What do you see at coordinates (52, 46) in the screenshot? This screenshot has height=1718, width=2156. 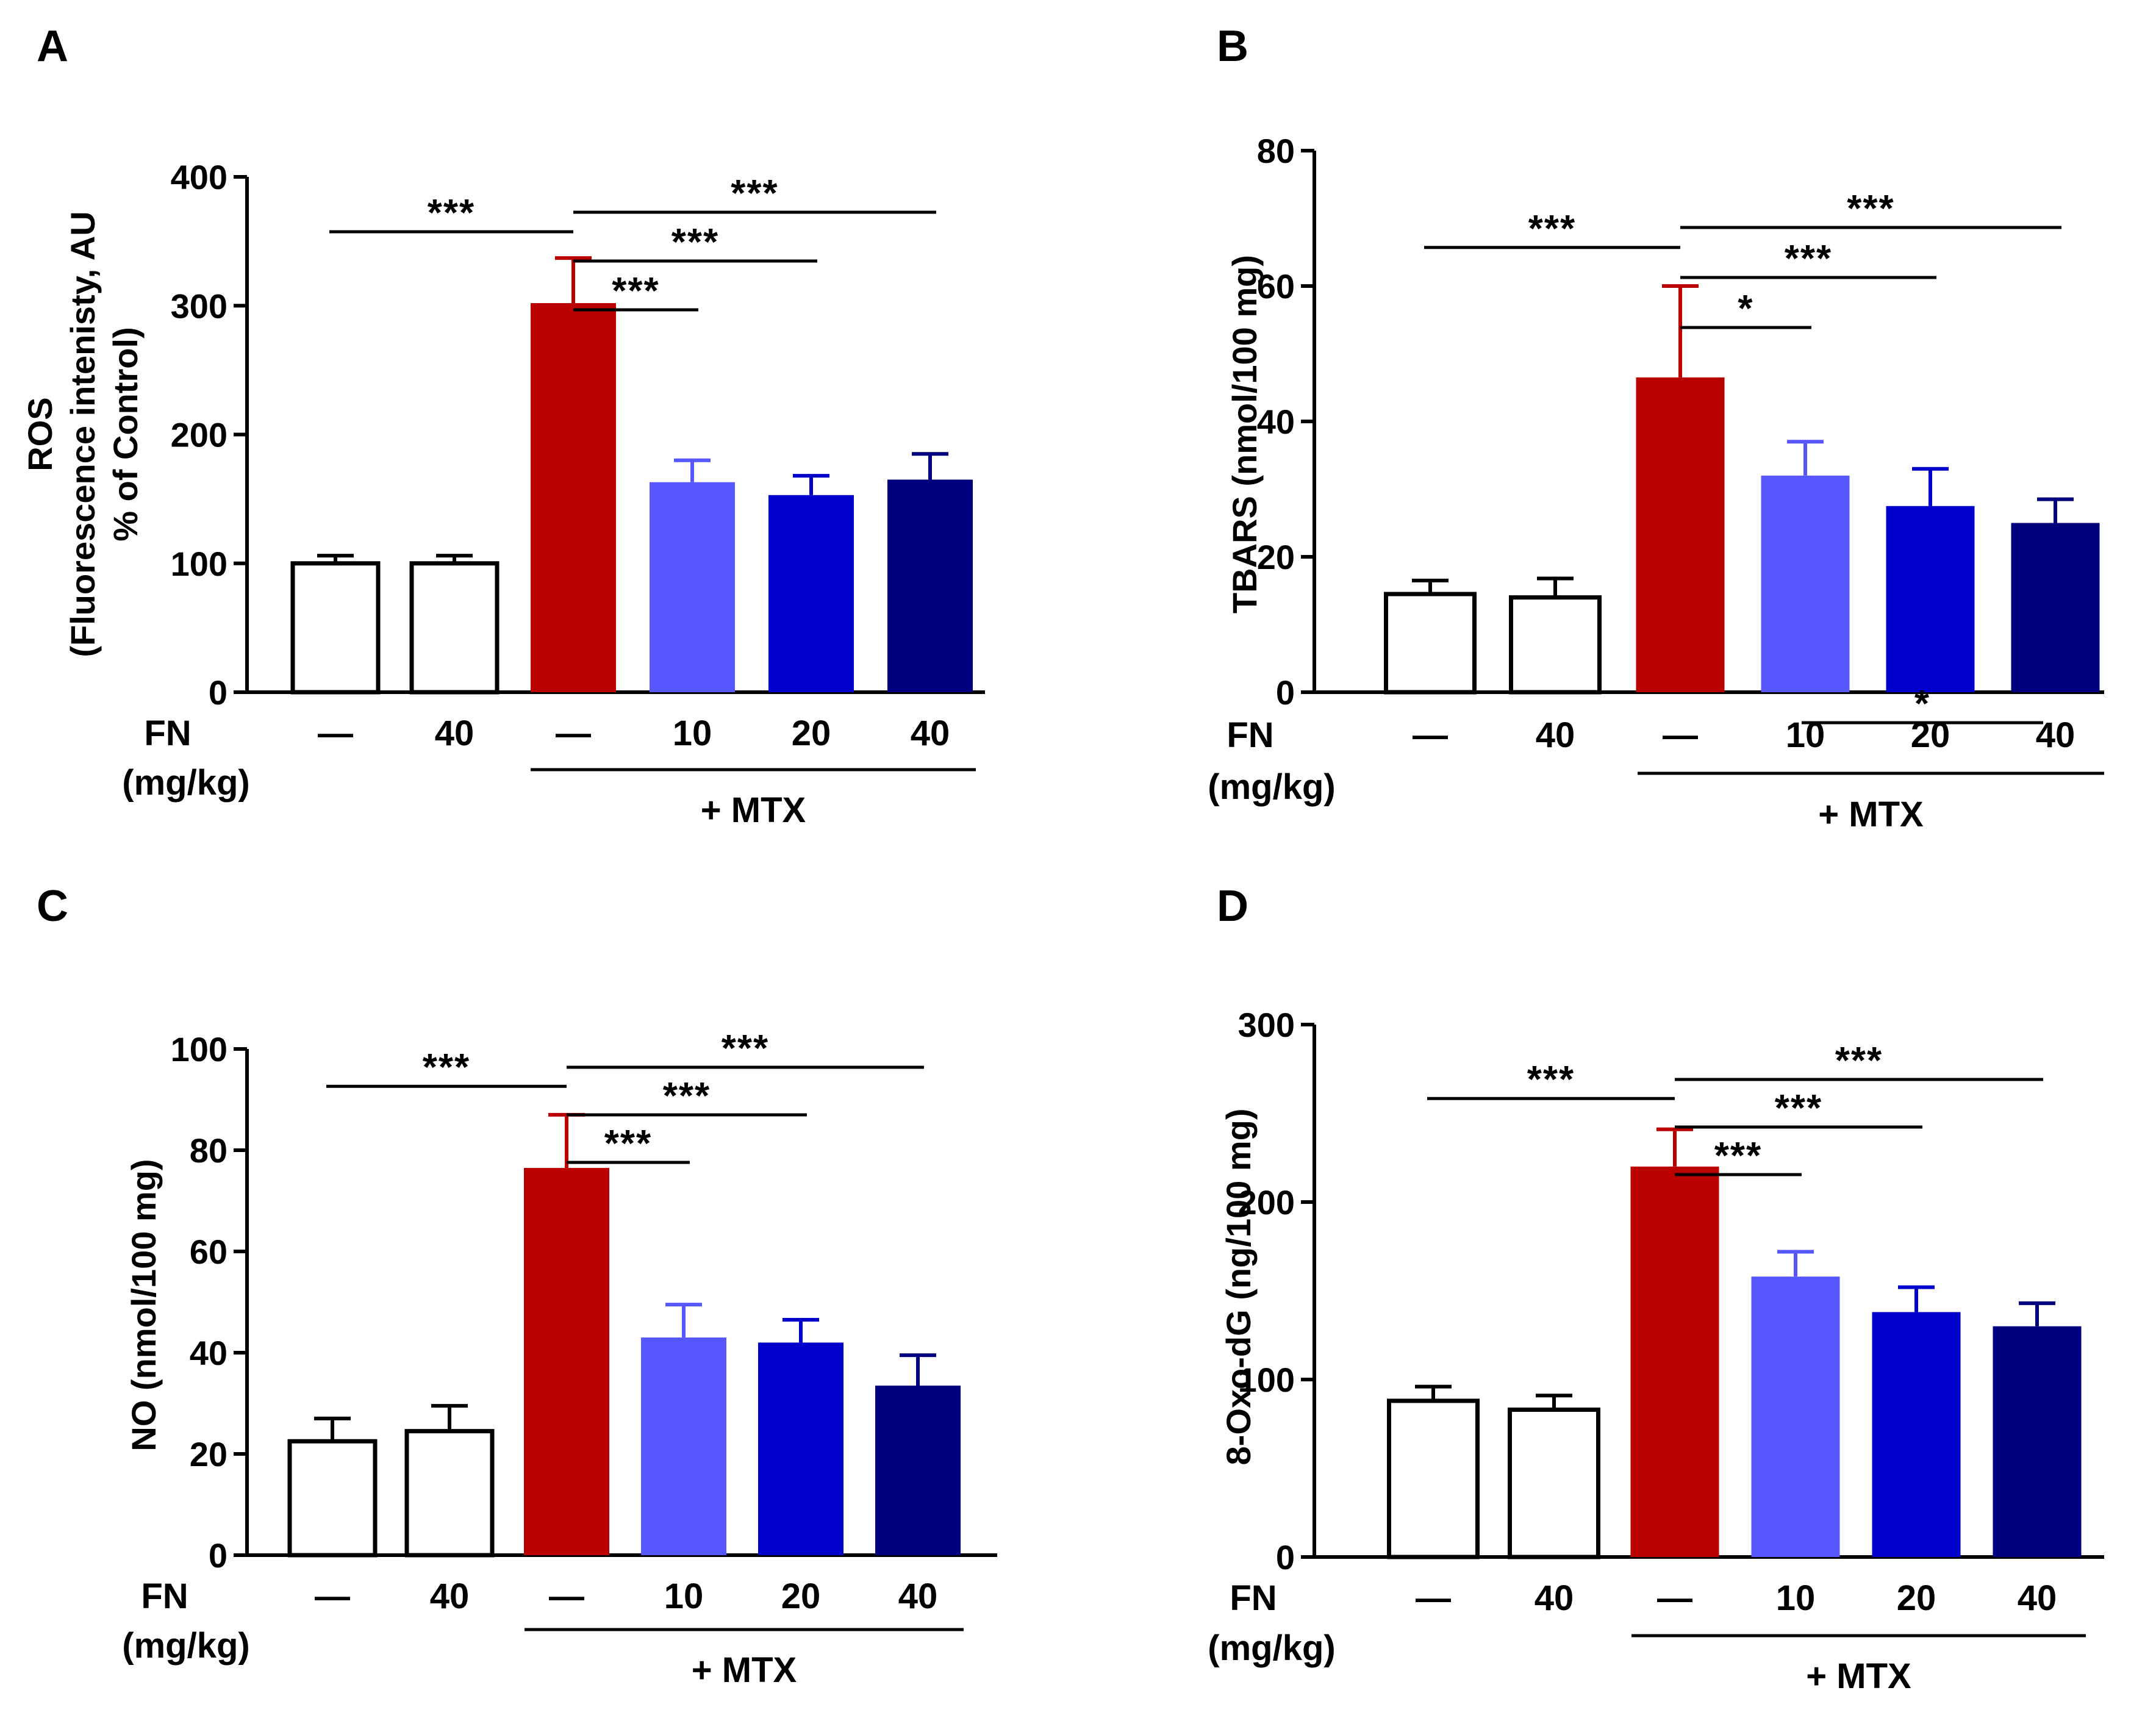 I see `panel-letter: A` at bounding box center [52, 46].